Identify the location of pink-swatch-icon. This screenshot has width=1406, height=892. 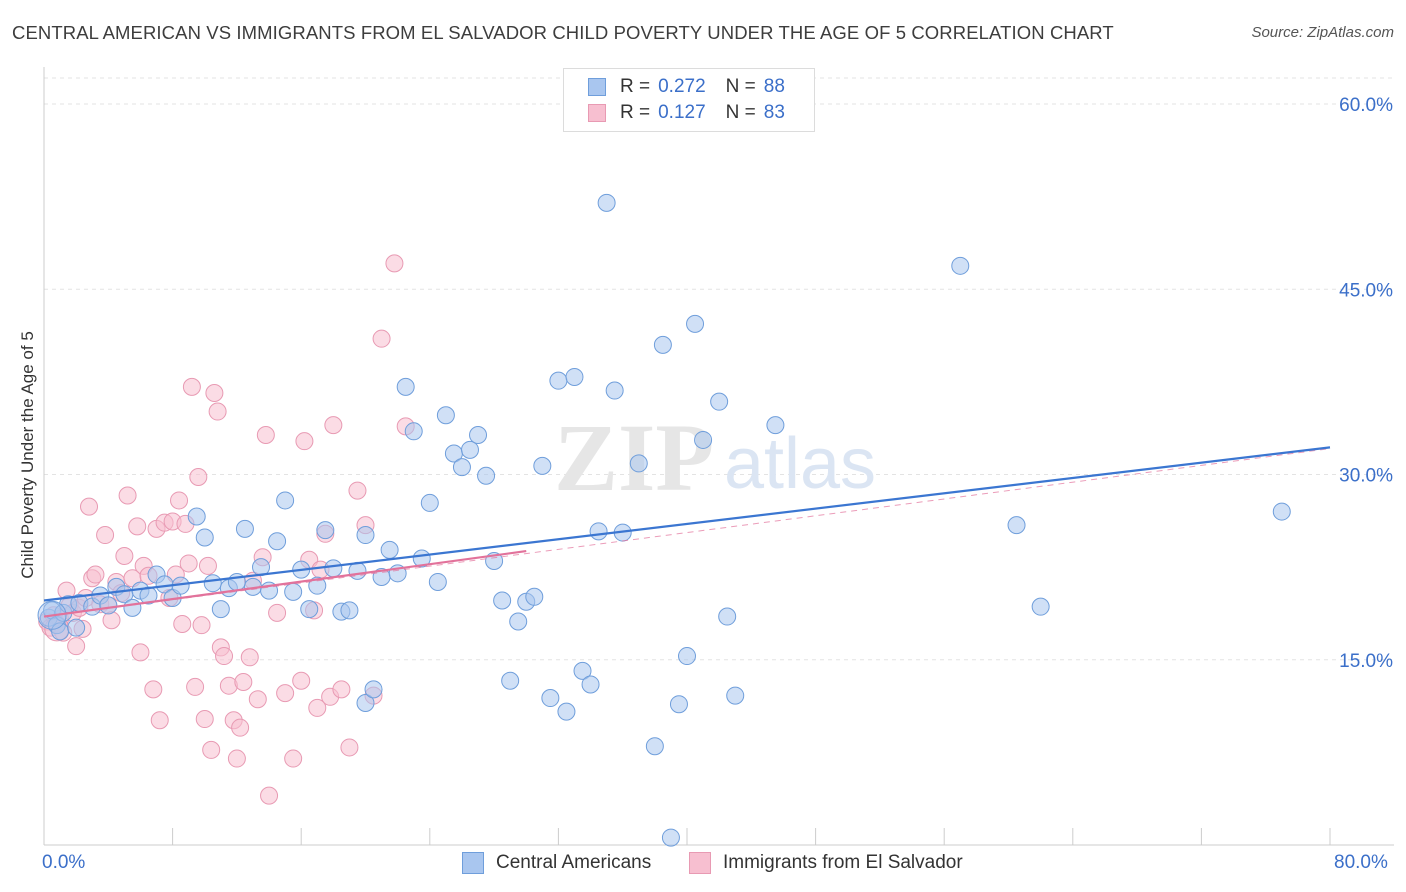
(597, 113).